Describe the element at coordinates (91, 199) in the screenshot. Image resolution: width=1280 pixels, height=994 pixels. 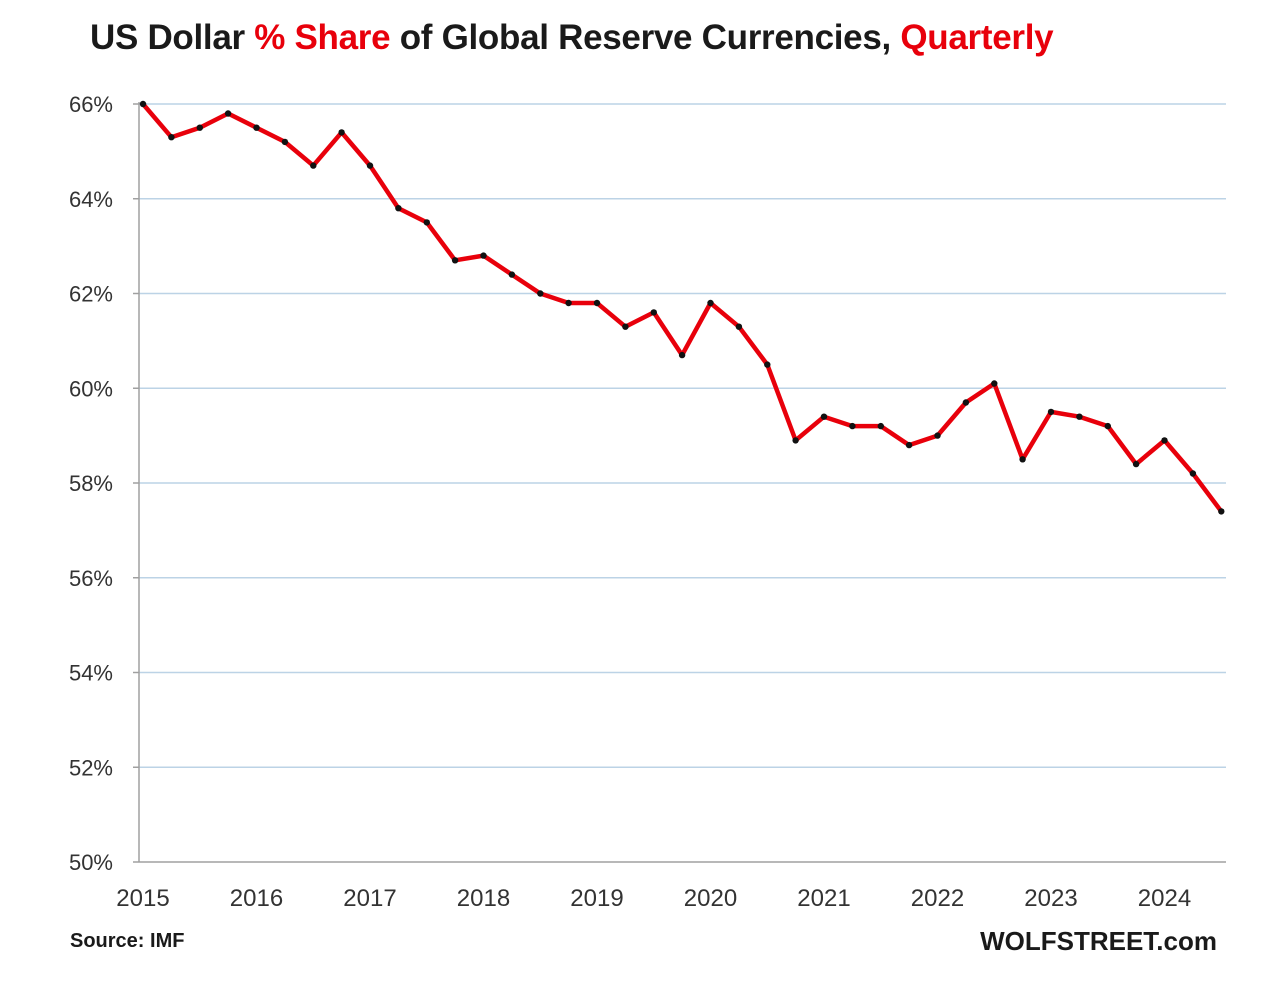
I see `y-tick-label: 64%` at that location.